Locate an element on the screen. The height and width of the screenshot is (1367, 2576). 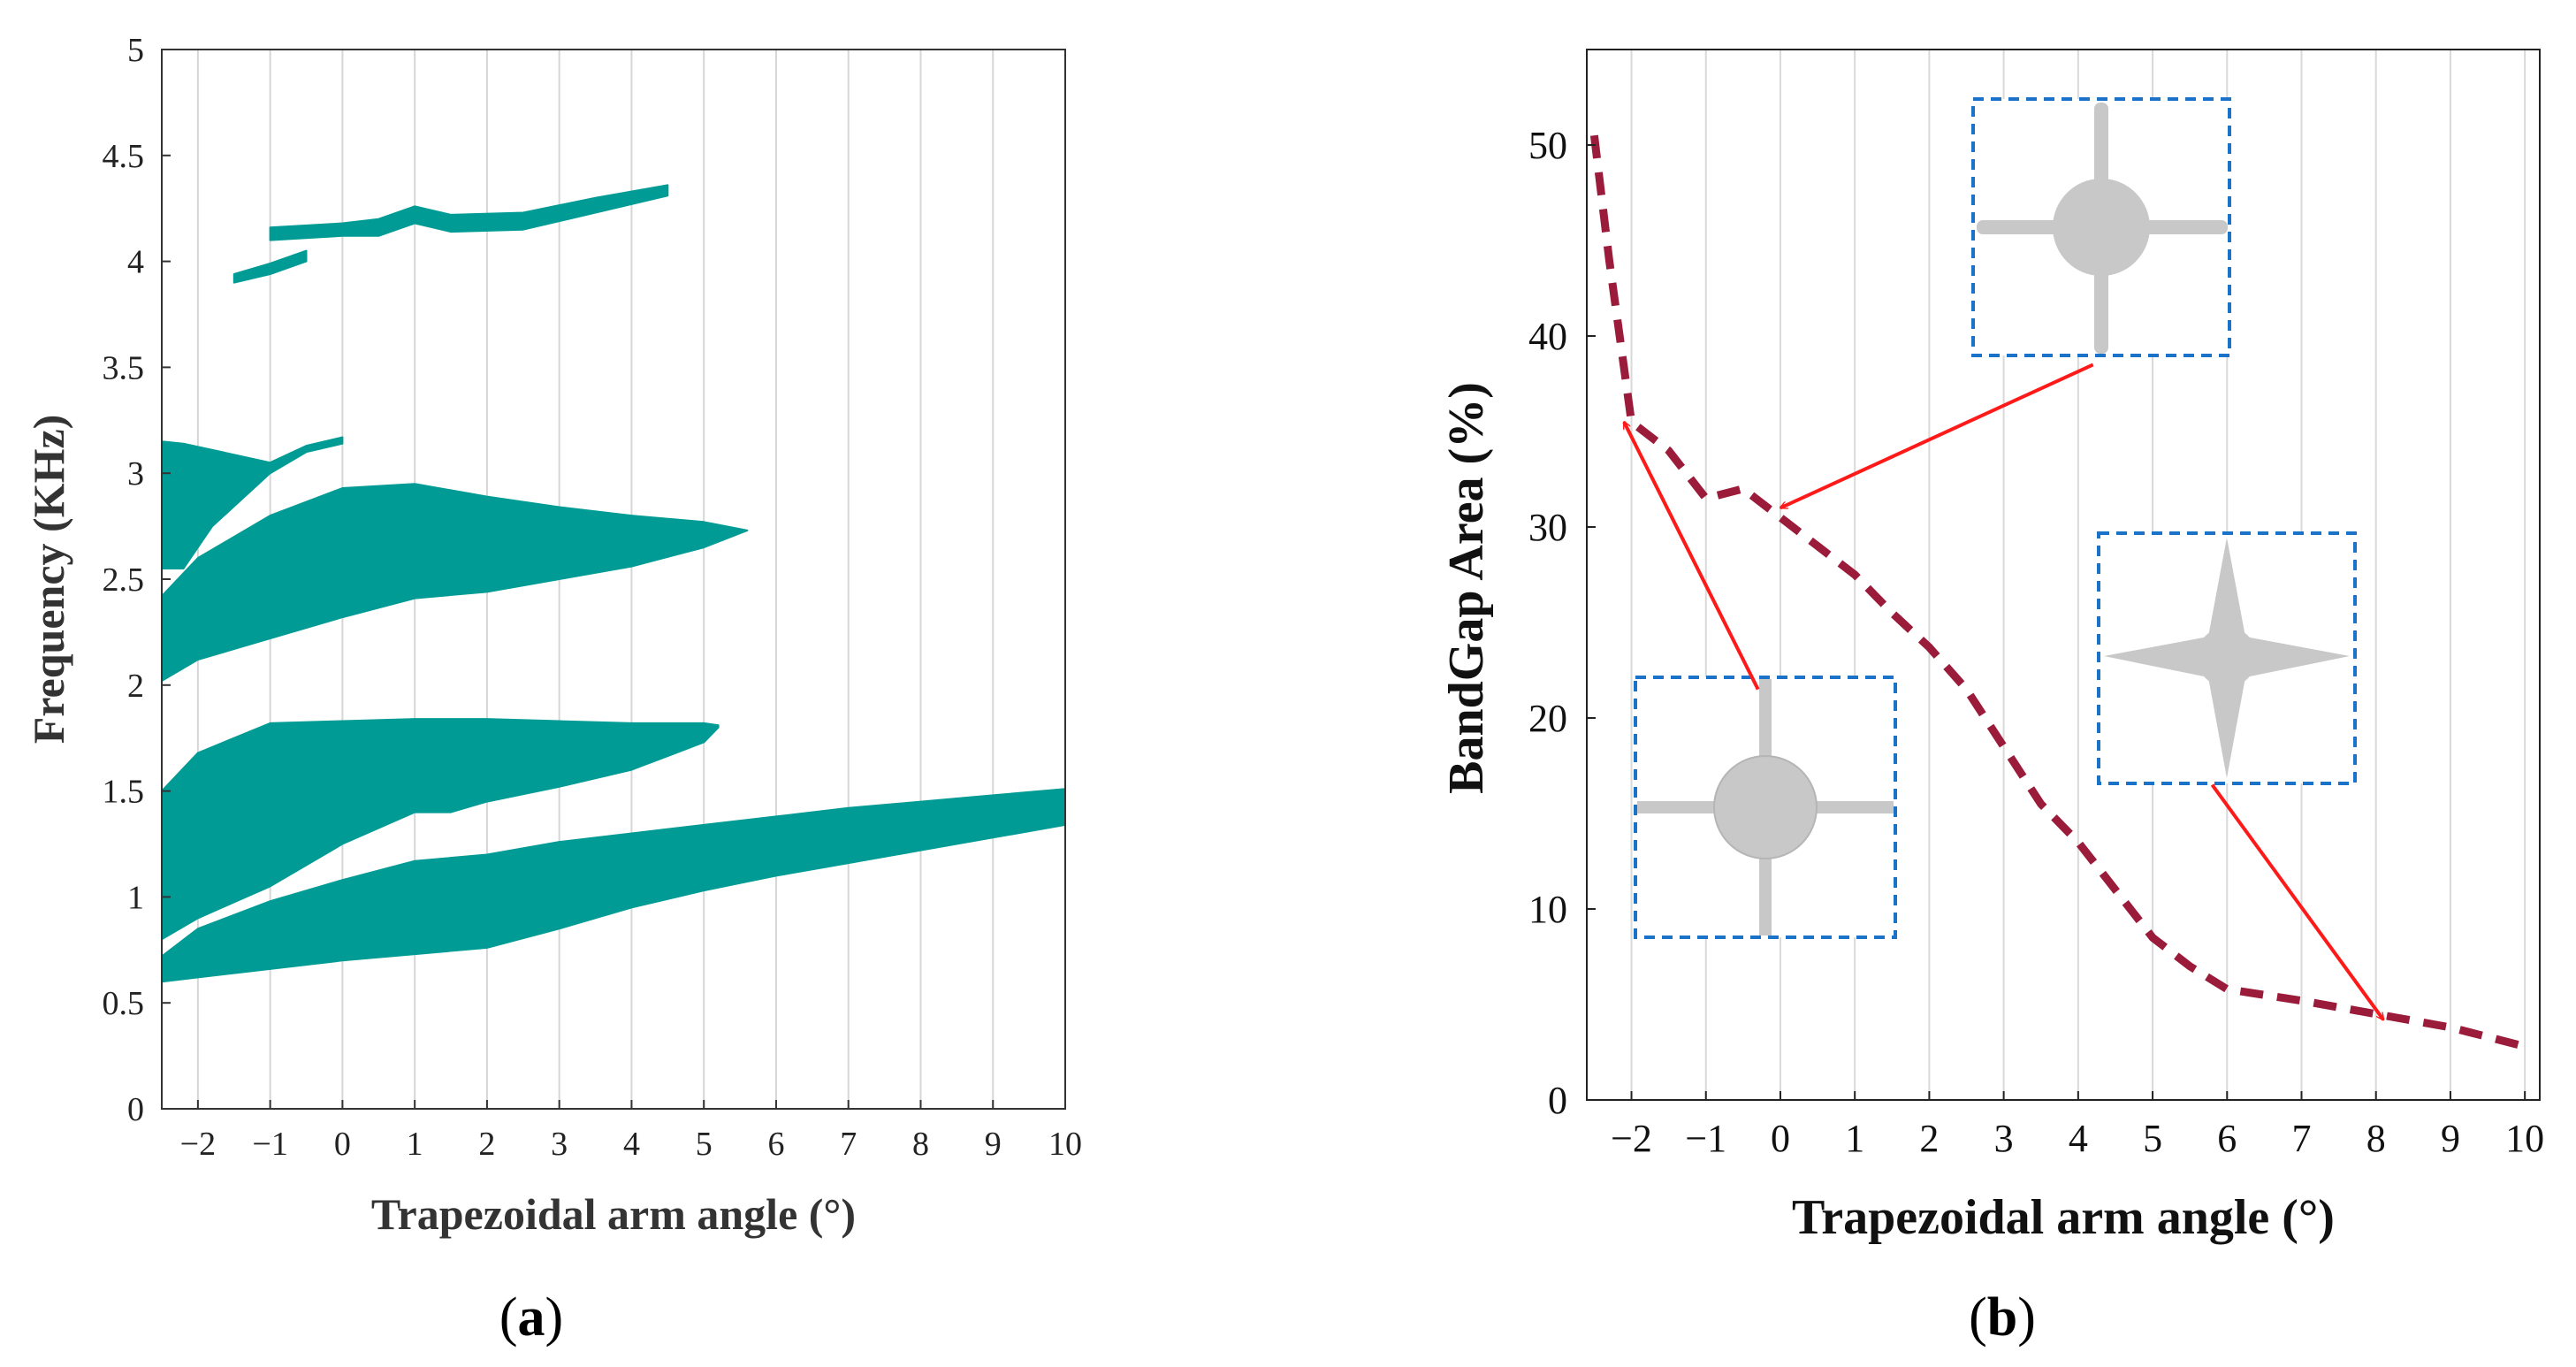
panel-a-y-tick-label: 1 is located at coordinates (135, 897).